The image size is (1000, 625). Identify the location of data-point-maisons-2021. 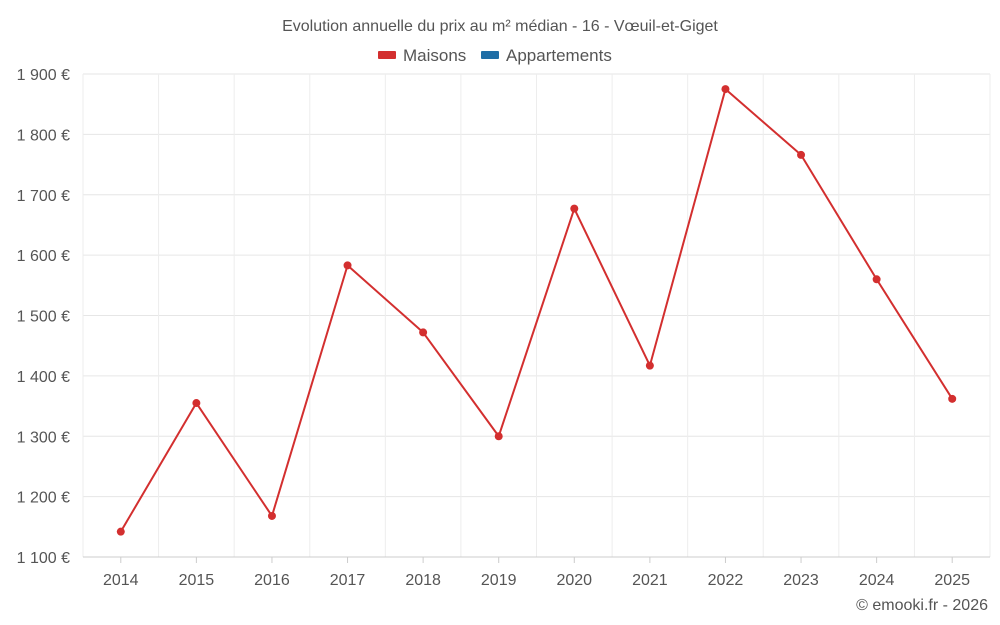
(649, 365).